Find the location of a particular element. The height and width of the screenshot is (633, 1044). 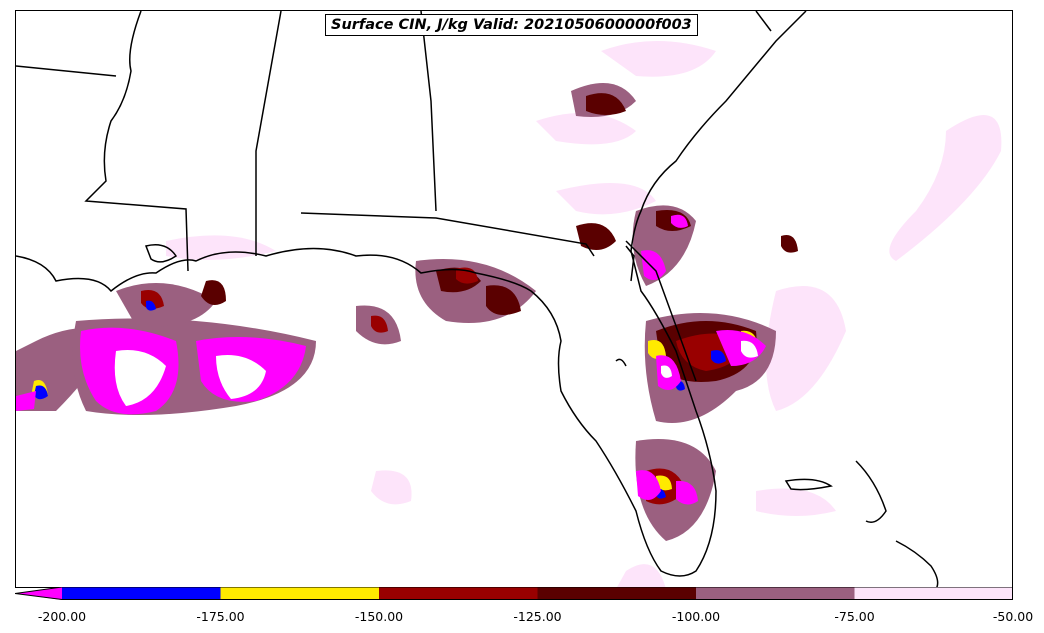

colorbar-tick-label: -50.00 is located at coordinates (1013, 616).